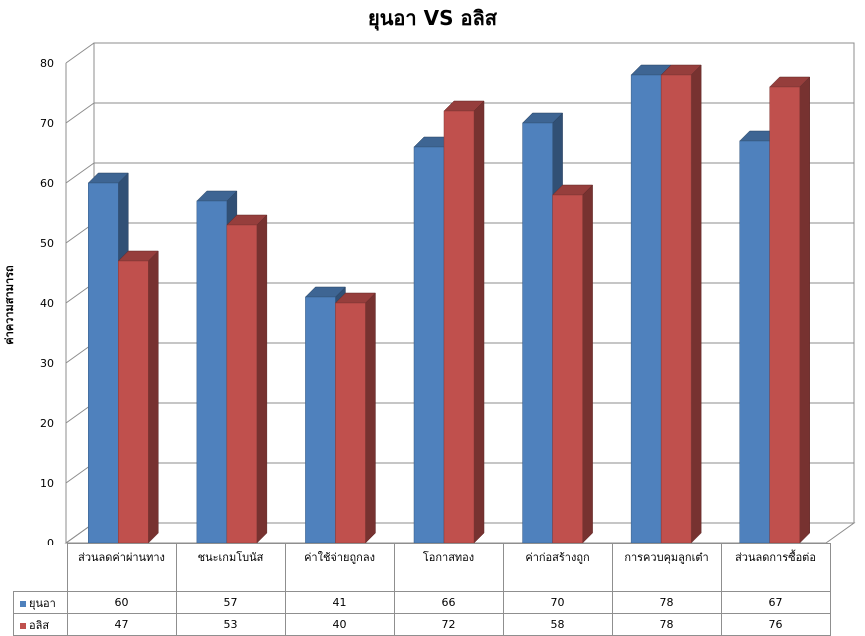  What do you see at coordinates (47, 303) in the screenshot?
I see `y-tick-label: 40` at bounding box center [47, 303].